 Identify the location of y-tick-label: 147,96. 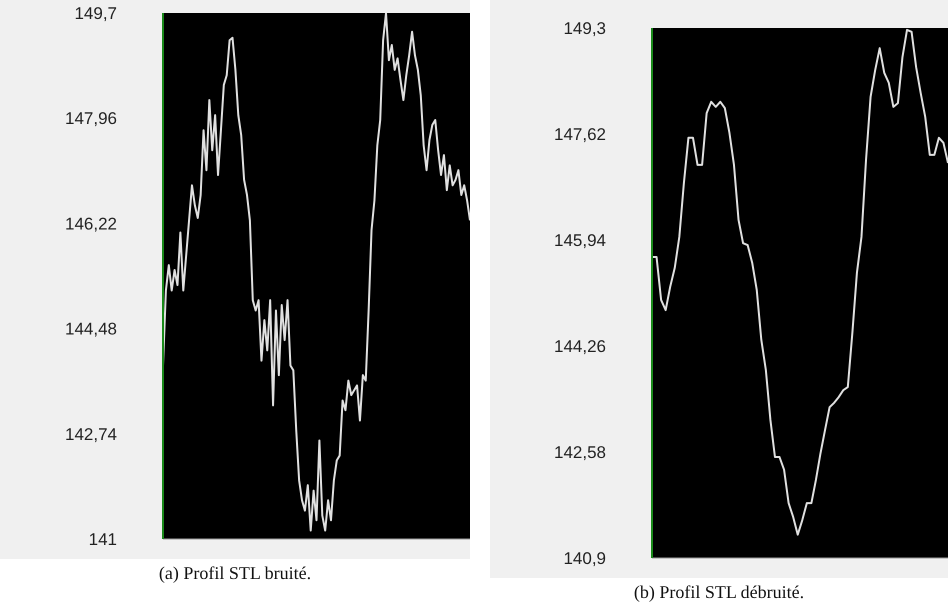
(91, 118).